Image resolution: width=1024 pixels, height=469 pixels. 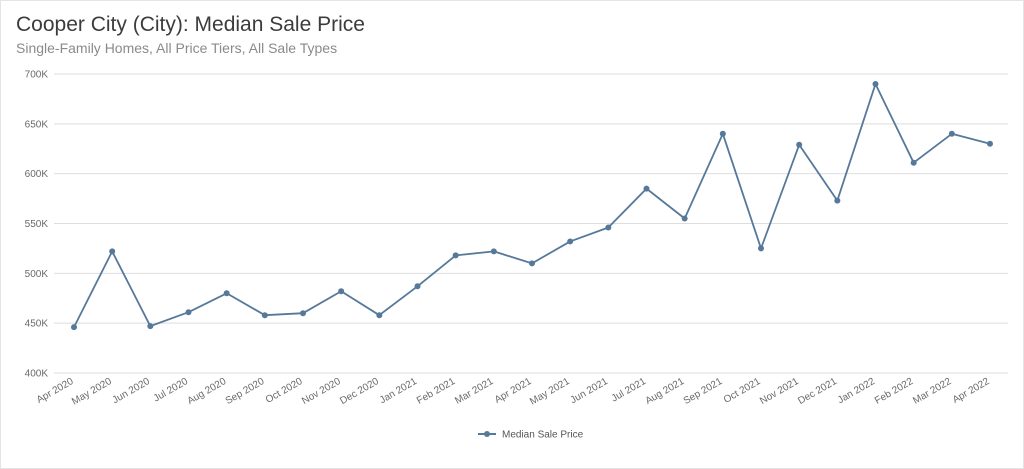 I want to click on y-axis: 400K 450K 500K 550K 600K 650K 700K, so click(x=37, y=225).